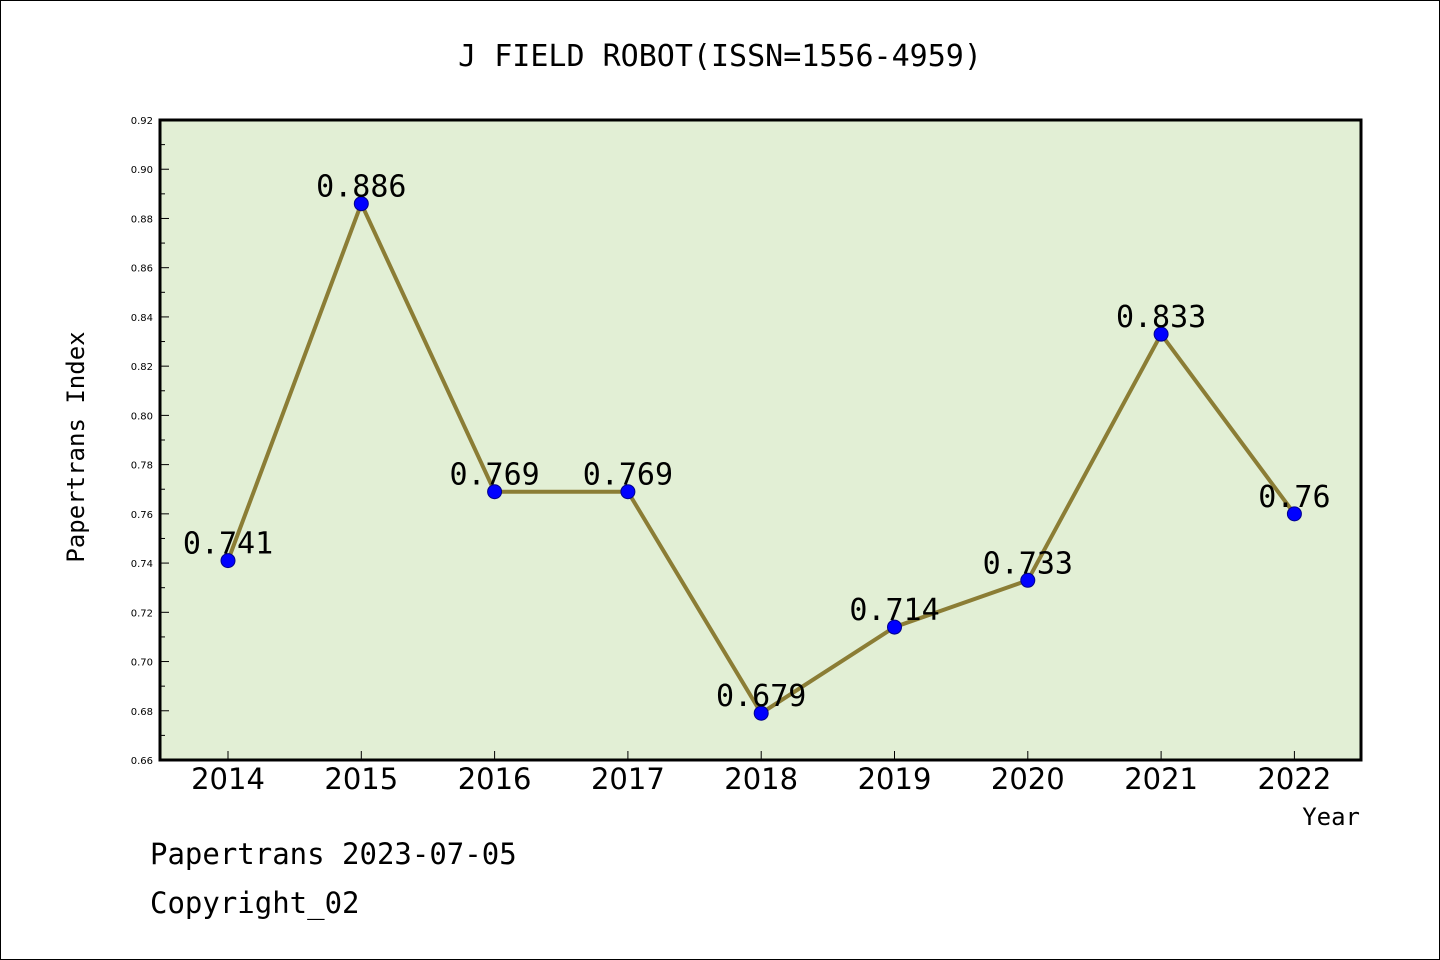  Describe the element at coordinates (142, 219) in the screenshot. I see `y-tick-label: 0.88` at that location.